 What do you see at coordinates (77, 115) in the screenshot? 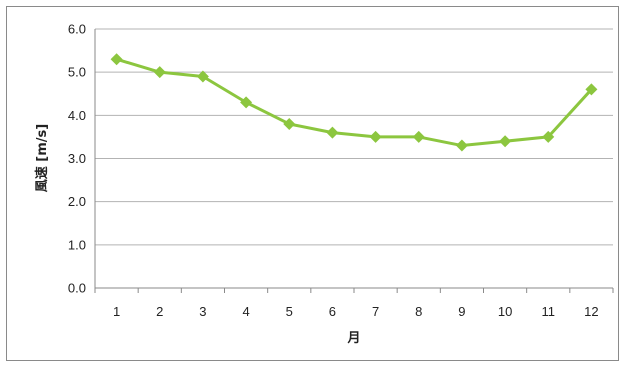
I see `y-tick-label: 4.0` at bounding box center [77, 115].